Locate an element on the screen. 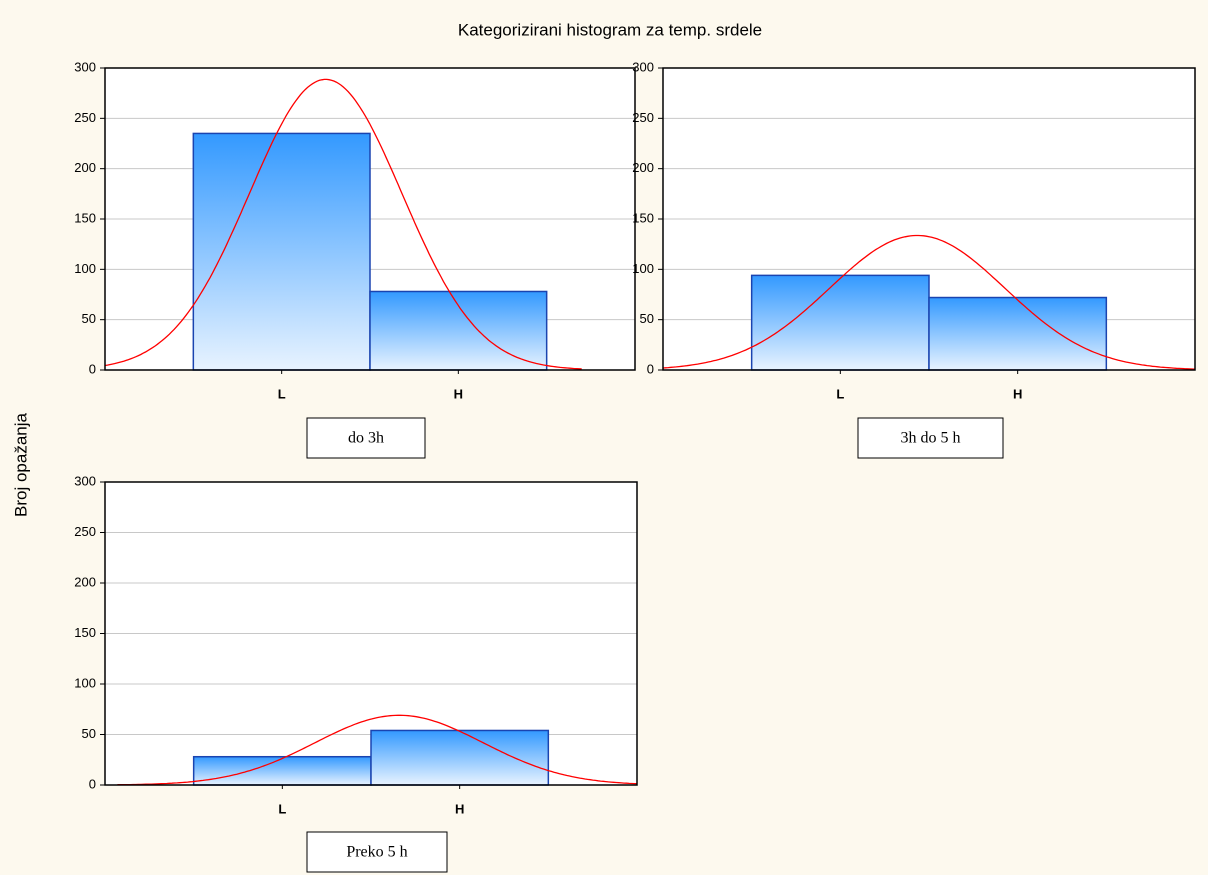 The width and height of the screenshot is (1208, 875). panel-label: do 3h is located at coordinates (366, 438).